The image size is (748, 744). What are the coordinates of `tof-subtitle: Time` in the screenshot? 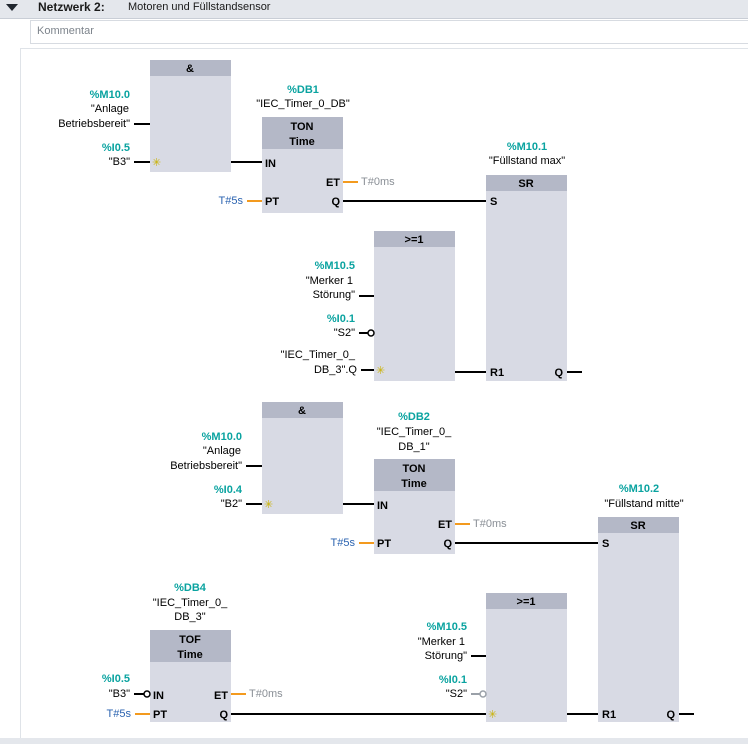 It's located at (189, 655).